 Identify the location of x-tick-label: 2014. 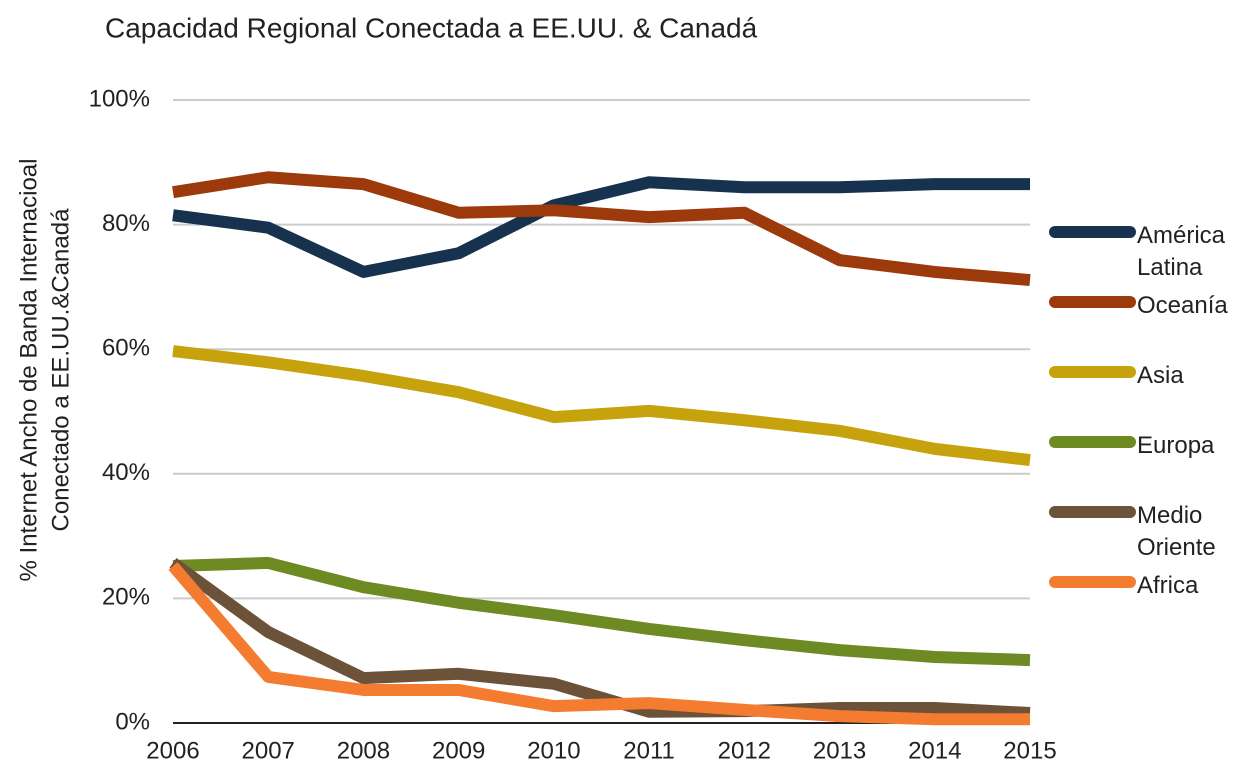
(934, 750).